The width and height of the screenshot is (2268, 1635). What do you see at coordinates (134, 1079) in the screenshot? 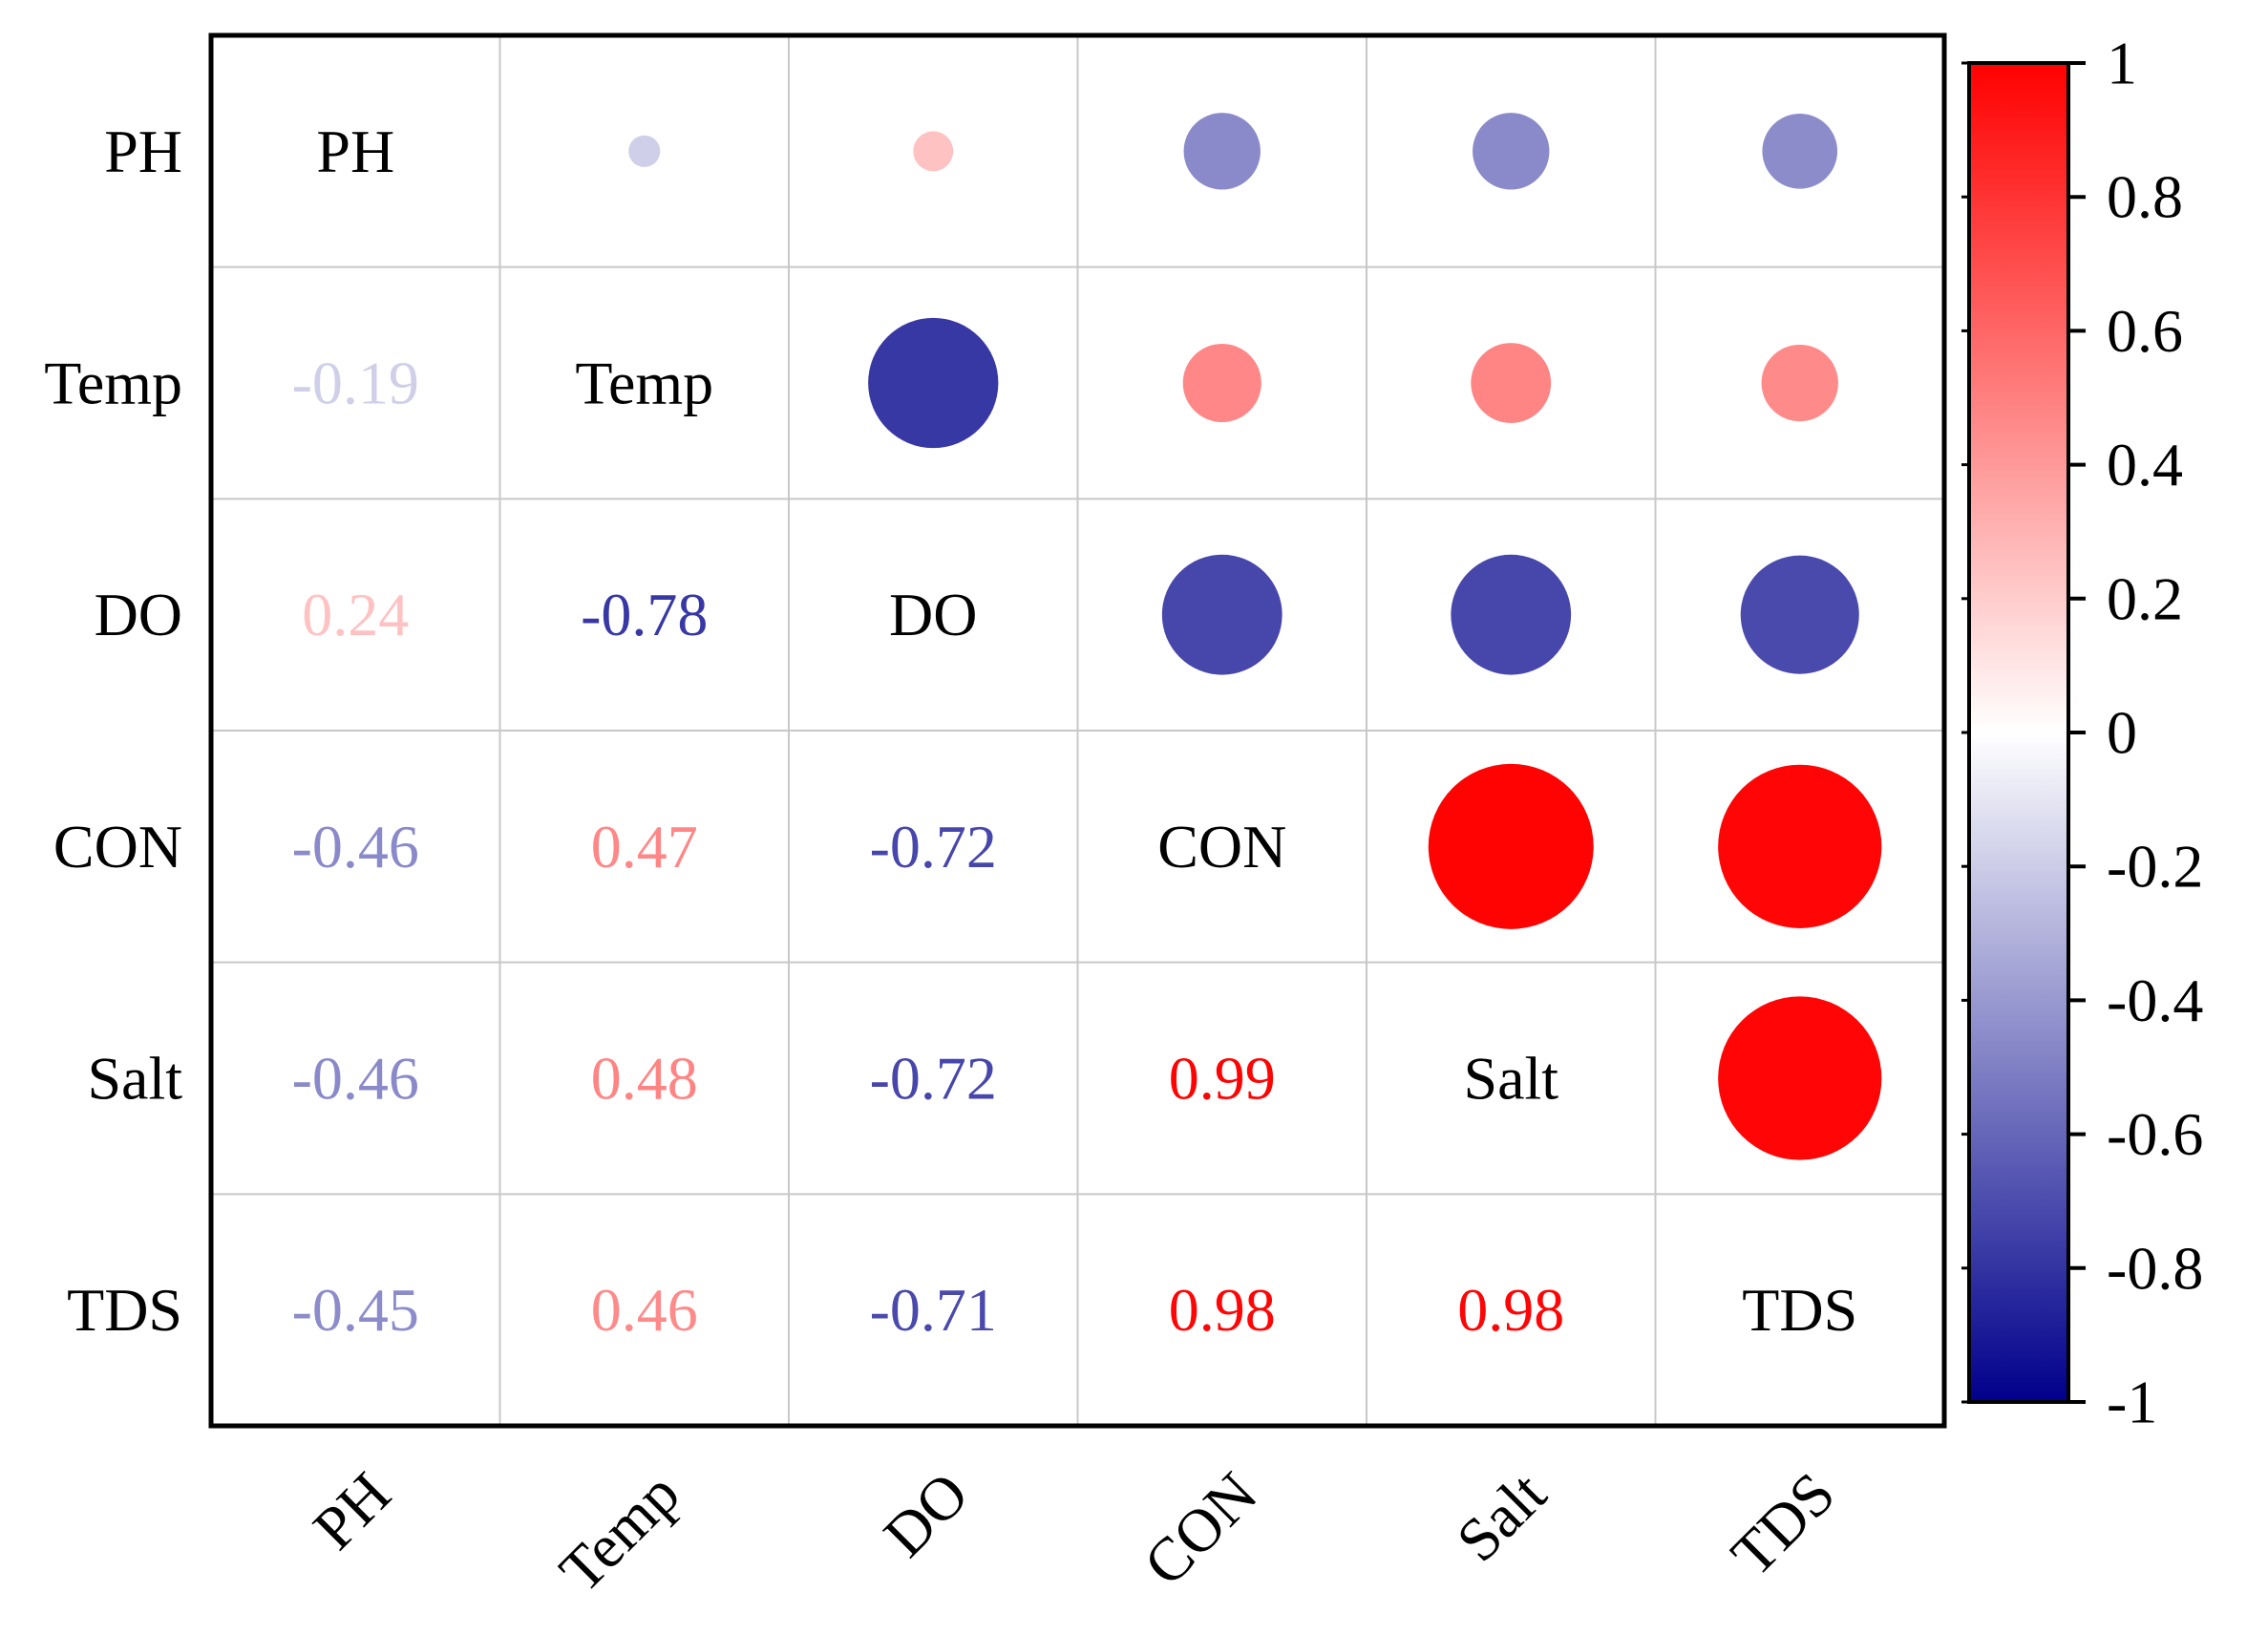
I see `row-label-salt: Salt` at bounding box center [134, 1079].